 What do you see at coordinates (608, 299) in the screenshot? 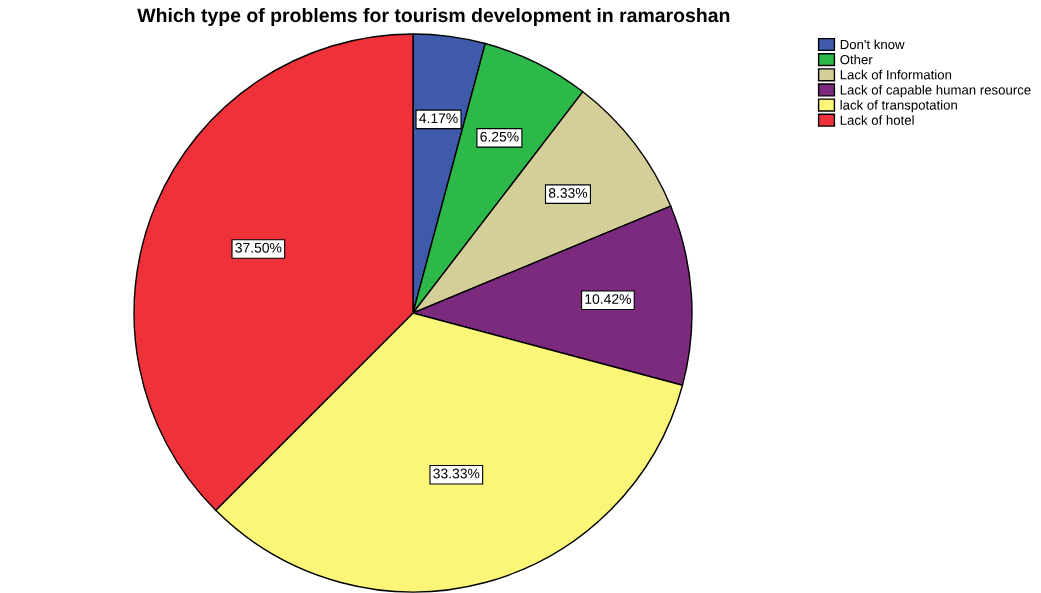
I see `data-label: 10.42%` at bounding box center [608, 299].